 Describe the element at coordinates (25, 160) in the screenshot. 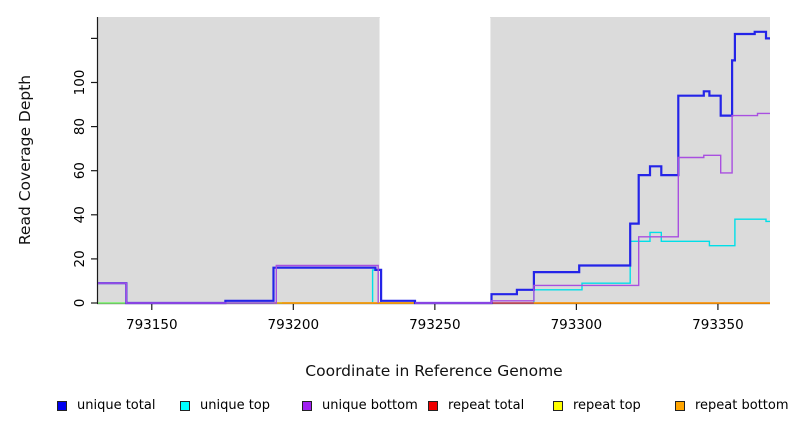

I see `y-axis-title: Read Coverage Depth` at that location.